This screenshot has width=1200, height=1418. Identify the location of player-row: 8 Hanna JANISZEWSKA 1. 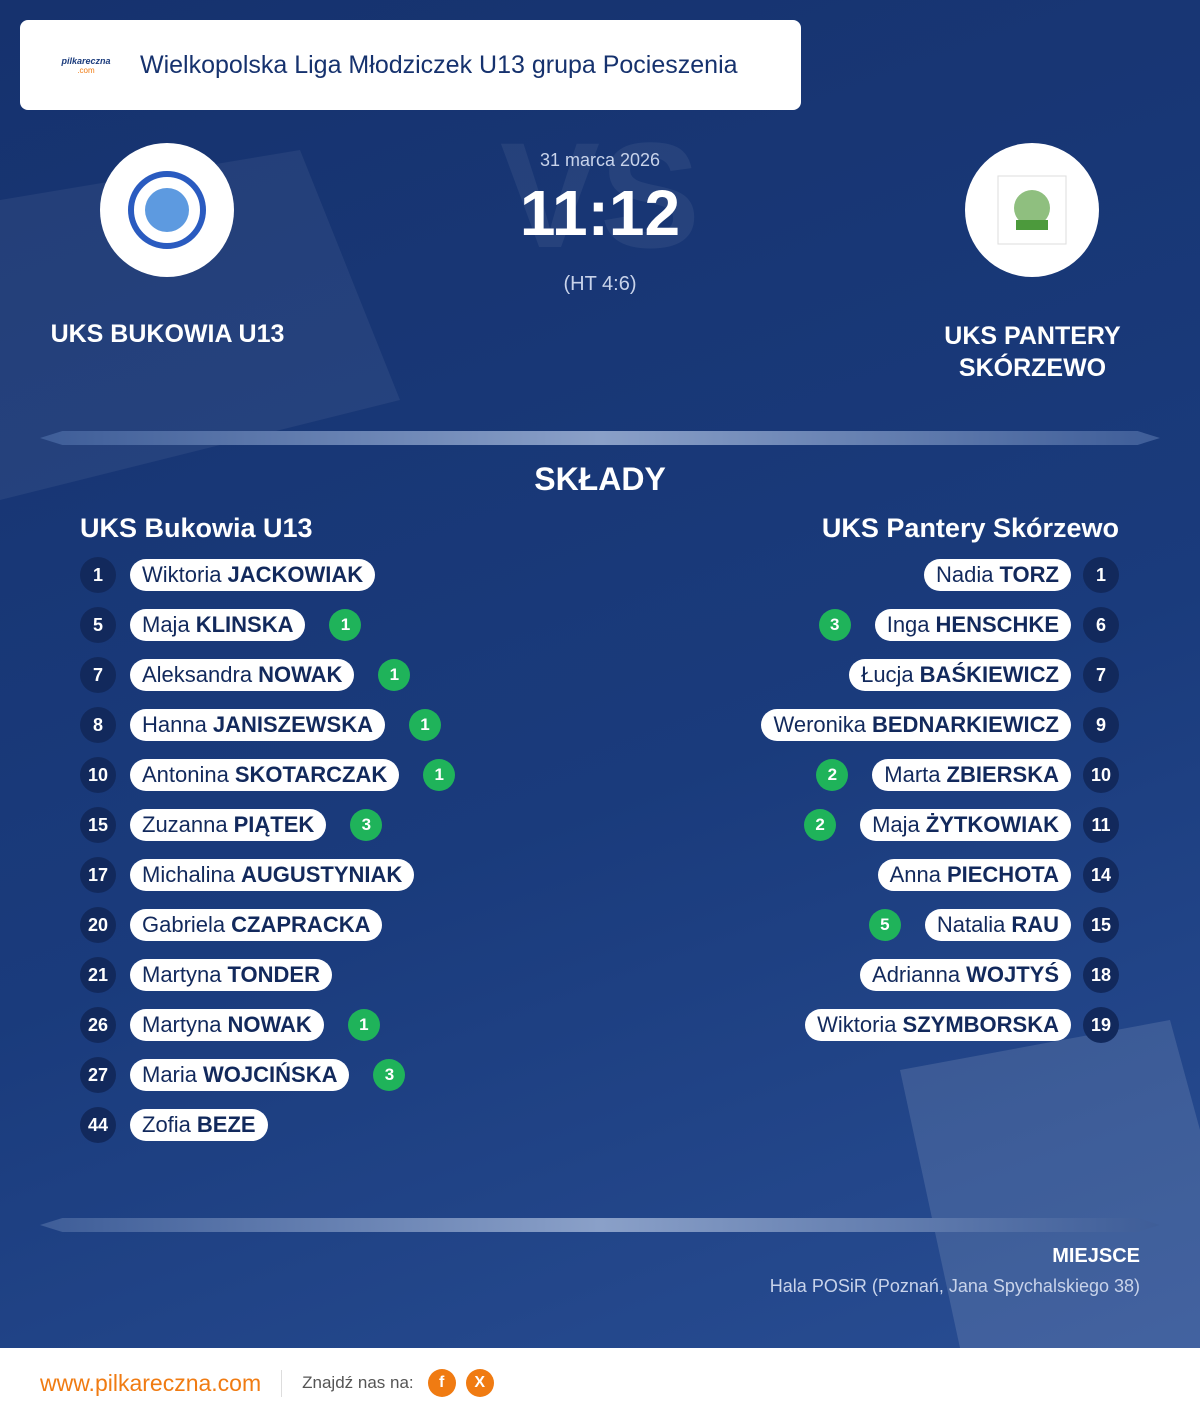
(260, 725).